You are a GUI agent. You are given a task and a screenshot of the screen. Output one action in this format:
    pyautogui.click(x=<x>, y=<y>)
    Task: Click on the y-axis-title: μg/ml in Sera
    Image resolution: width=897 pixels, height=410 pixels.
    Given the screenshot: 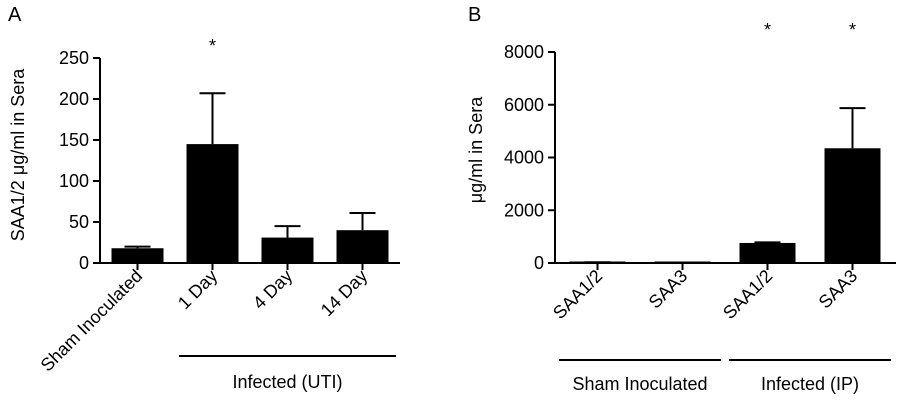 What is the action you would take?
    pyautogui.click(x=476, y=149)
    